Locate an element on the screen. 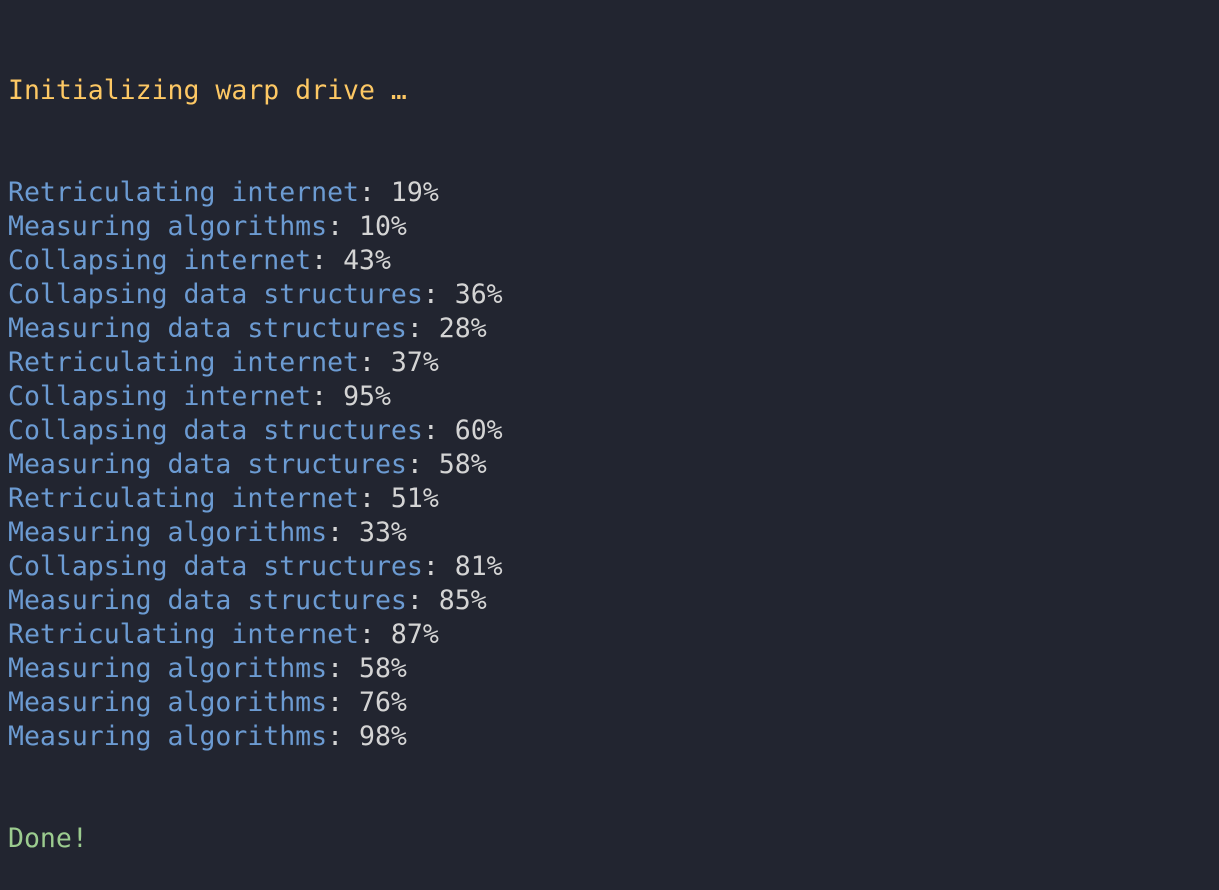 This screenshot has height=890, width=1219. task-percent: 60% is located at coordinates (478, 430).